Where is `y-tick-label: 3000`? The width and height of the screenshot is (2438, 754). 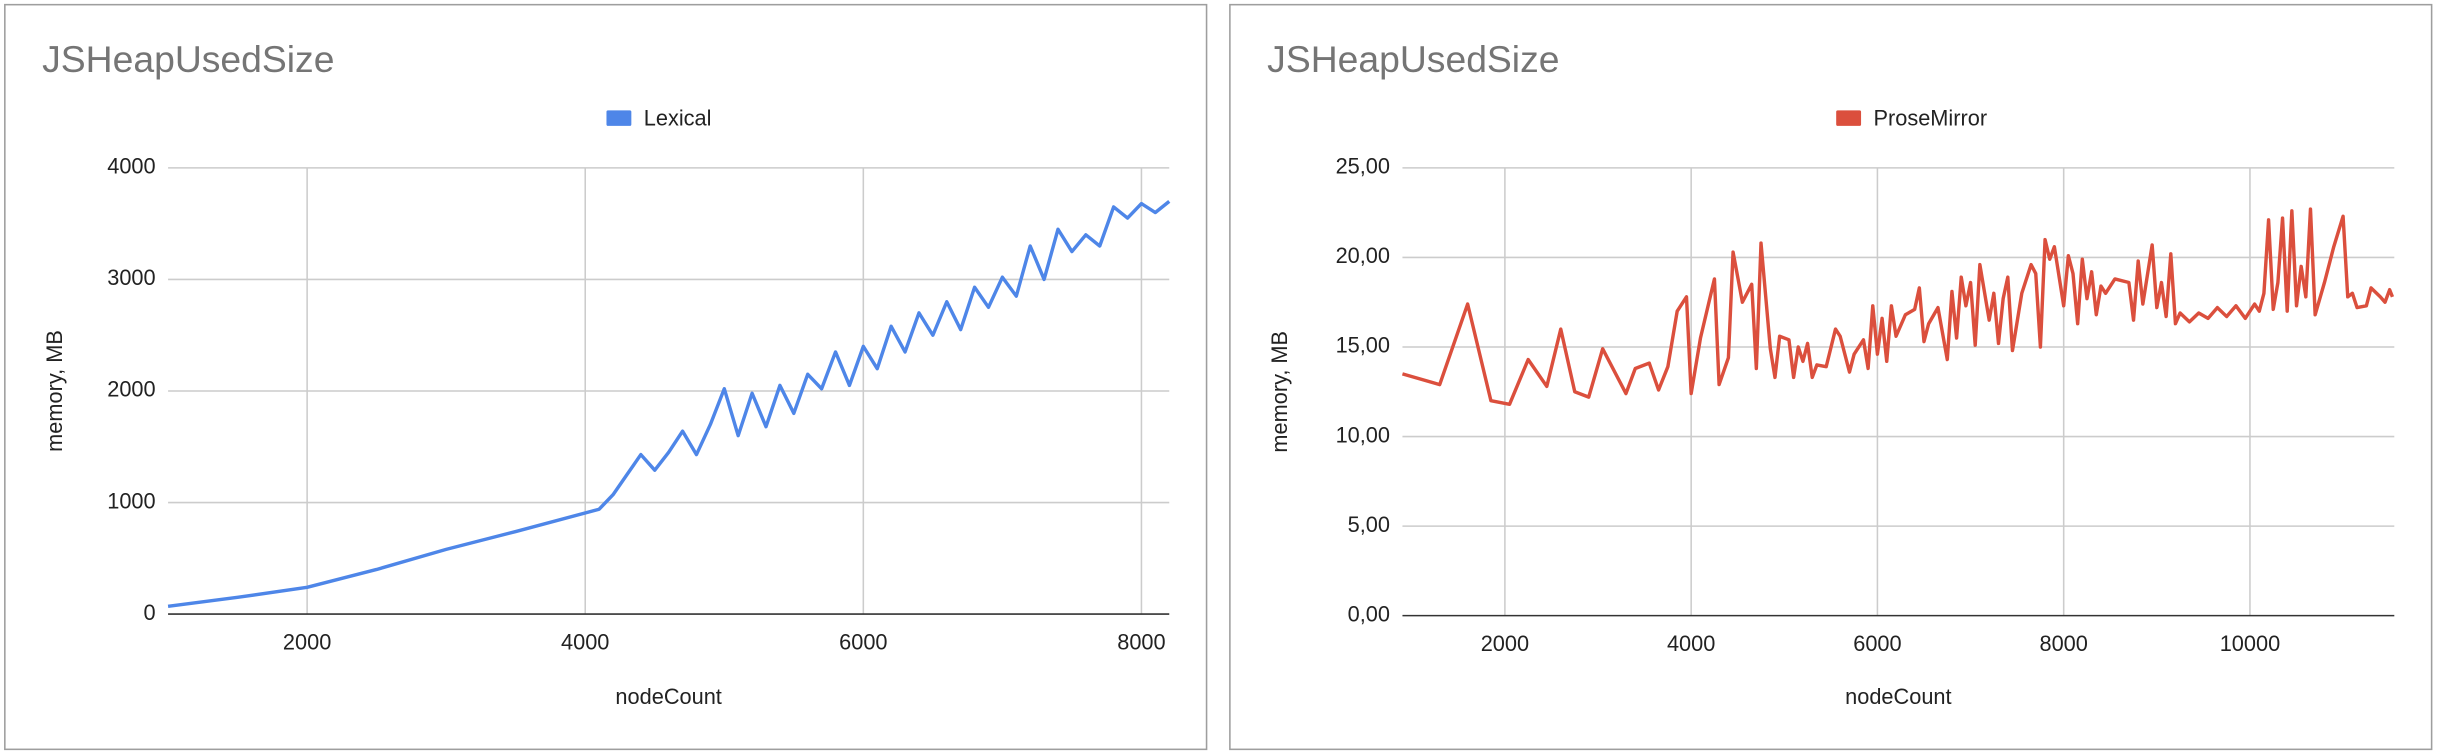
y-tick-label: 3000 is located at coordinates (131, 277).